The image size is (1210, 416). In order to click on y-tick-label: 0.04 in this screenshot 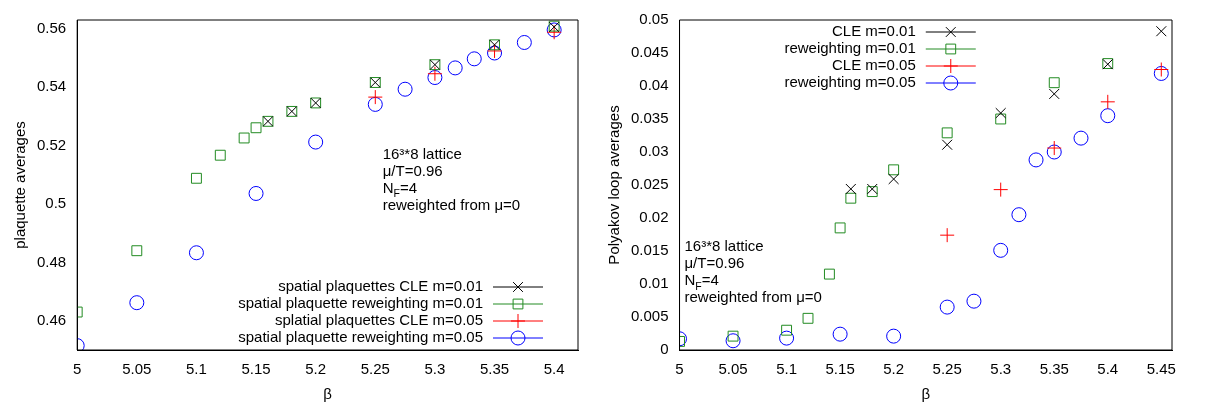, I will do `click(654, 85)`.